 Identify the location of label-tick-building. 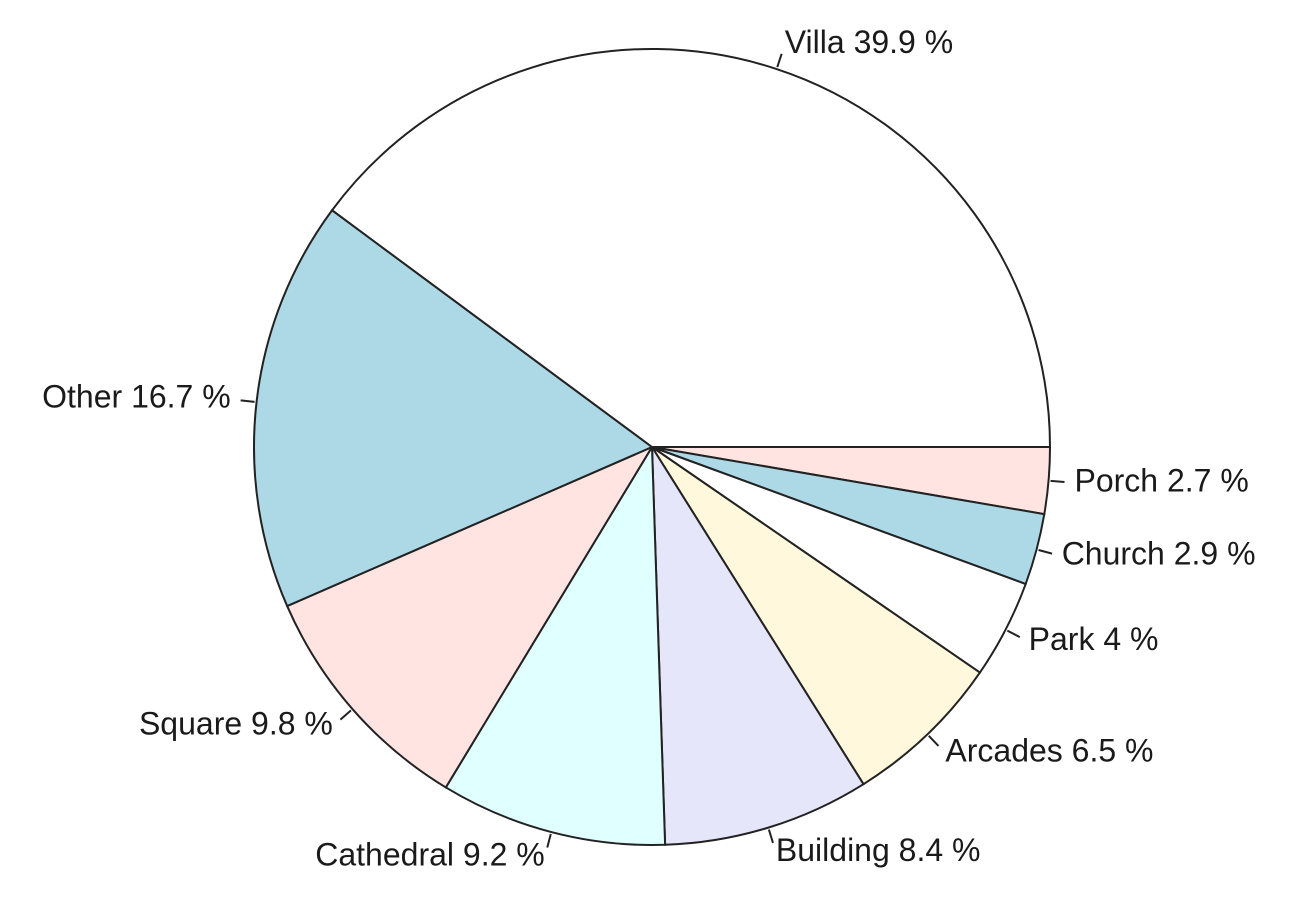
(770, 836).